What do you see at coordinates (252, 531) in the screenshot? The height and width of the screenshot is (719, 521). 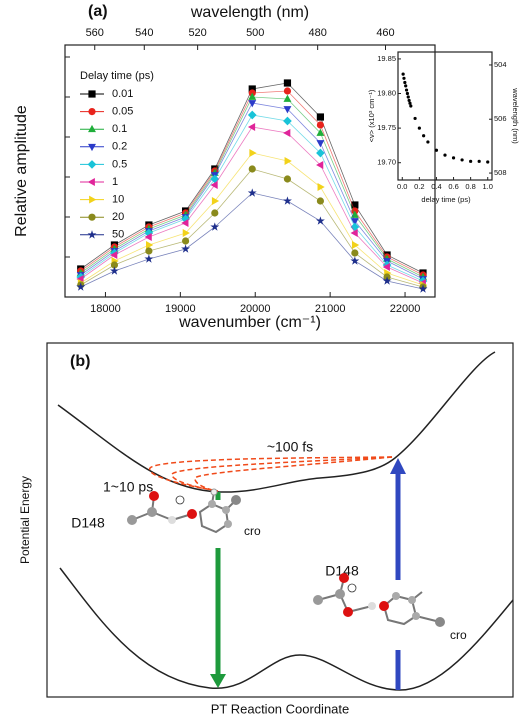 I see `molecule-label: cro` at bounding box center [252, 531].